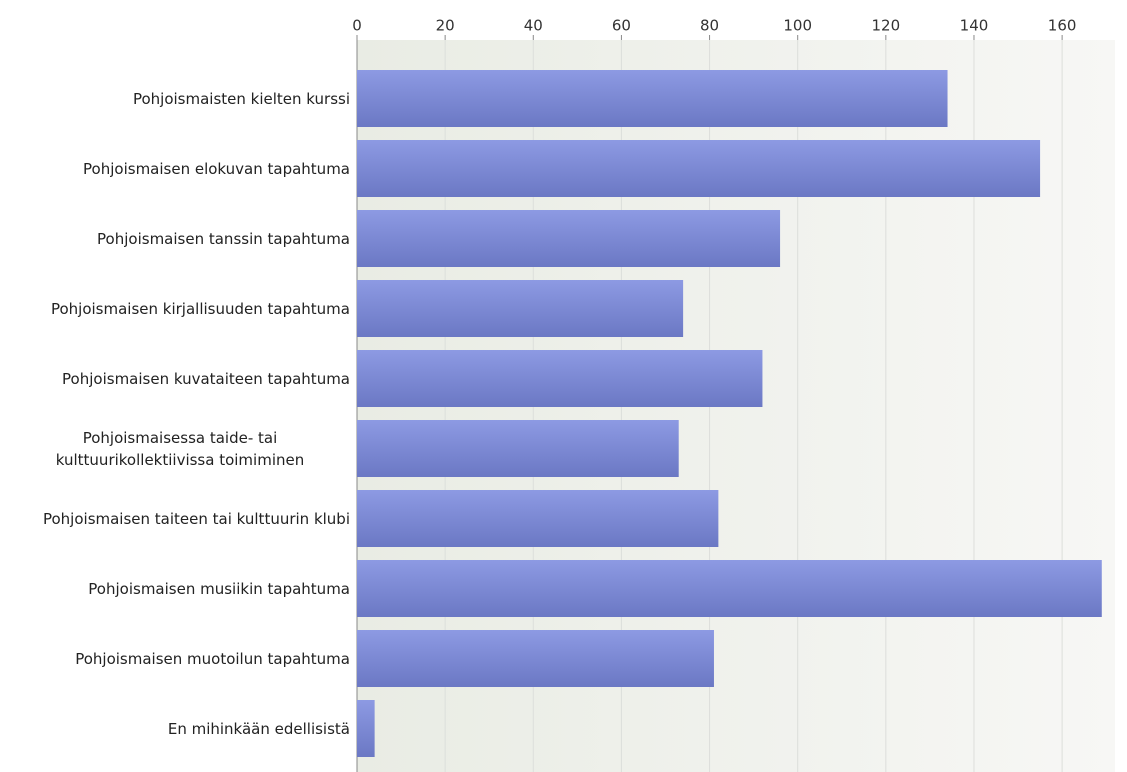 Image resolution: width=1127 pixels, height=772 pixels. I want to click on y-tick-label-box: Pohjoismaisten kielten kurssi, so click(175, 98).